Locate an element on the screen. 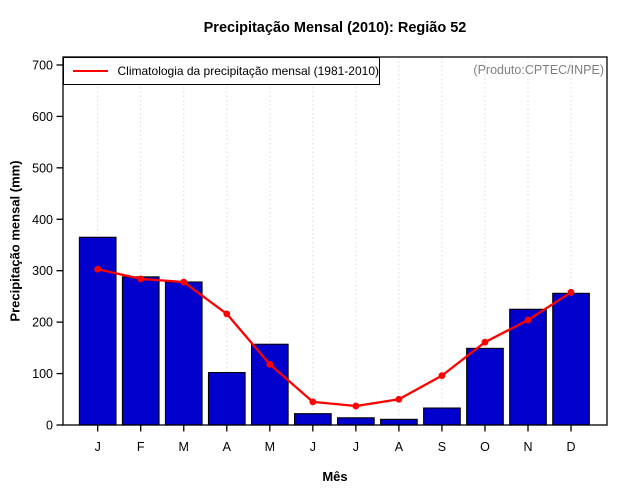 The image size is (640, 500). y-tick-label: 600 is located at coordinates (42, 117).